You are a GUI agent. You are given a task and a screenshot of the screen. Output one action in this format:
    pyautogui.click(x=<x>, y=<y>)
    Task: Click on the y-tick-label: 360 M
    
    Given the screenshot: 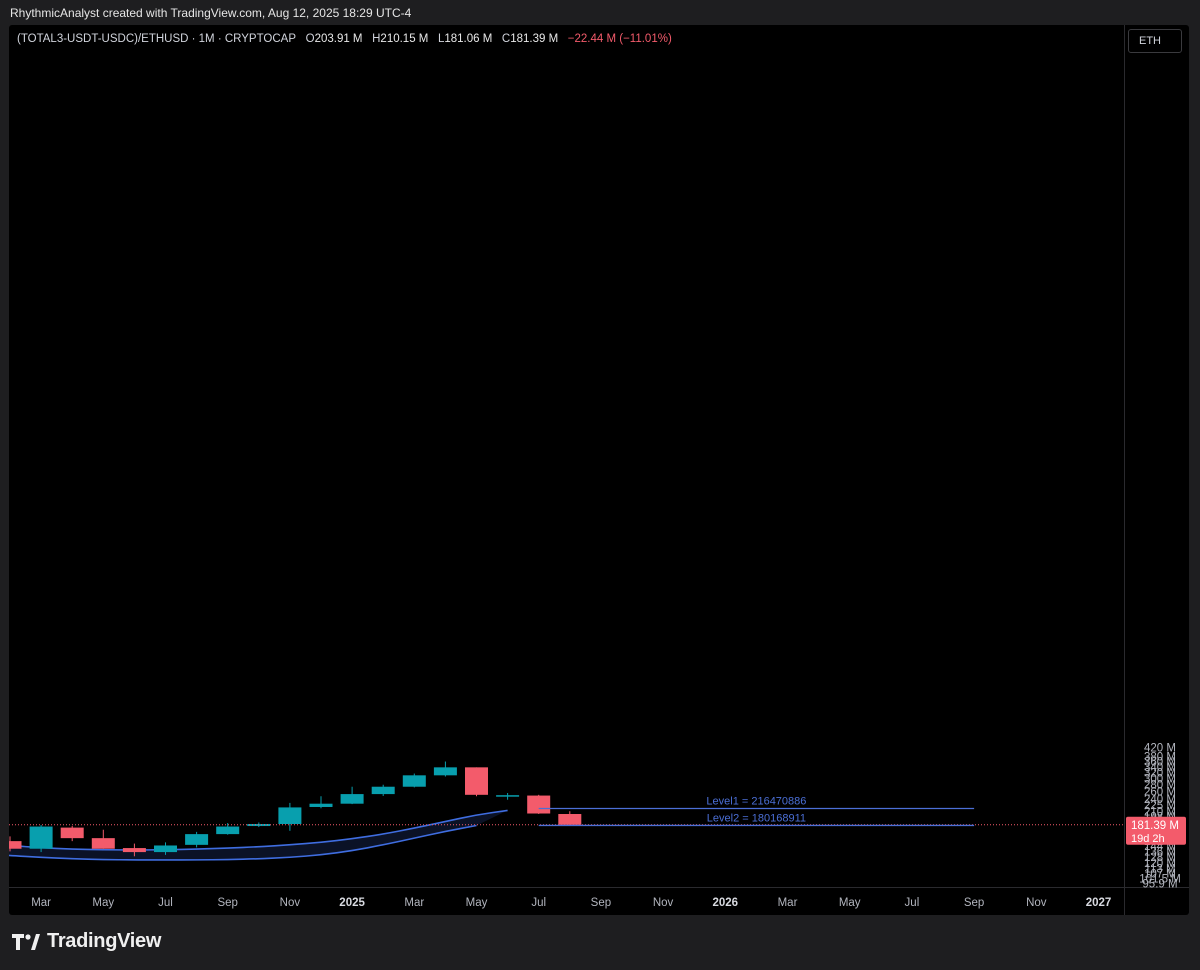 What is the action you would take?
    pyautogui.click(x=1160, y=763)
    